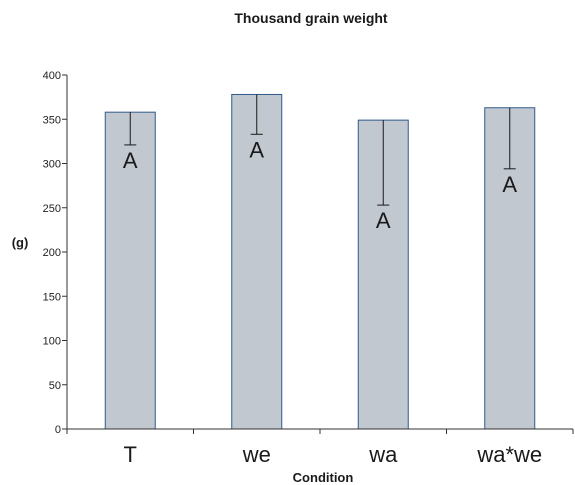  Describe the element at coordinates (52, 342) in the screenshot. I see `y-tick-label-2: 100` at that location.